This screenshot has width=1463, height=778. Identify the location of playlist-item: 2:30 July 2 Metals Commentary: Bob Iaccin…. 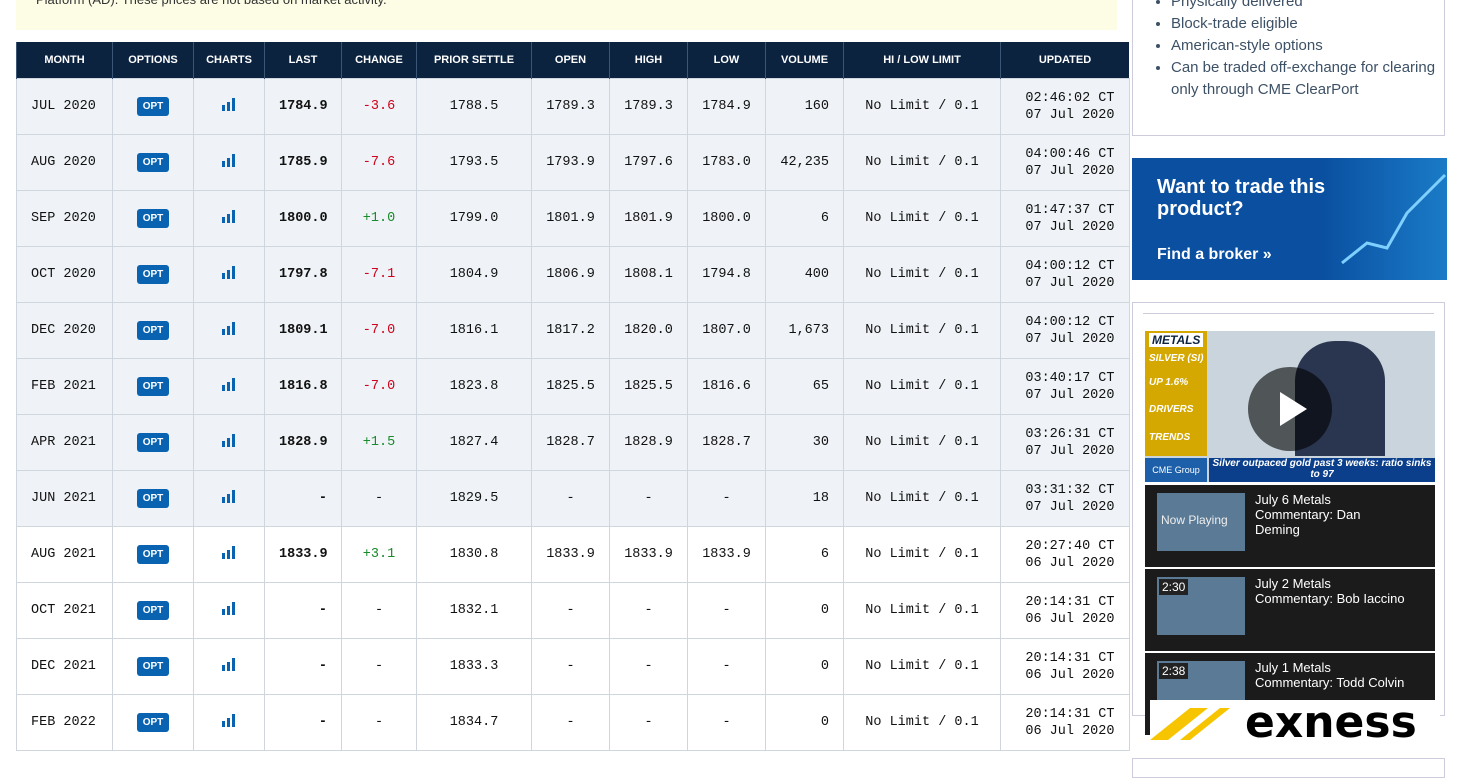
(1290, 610).